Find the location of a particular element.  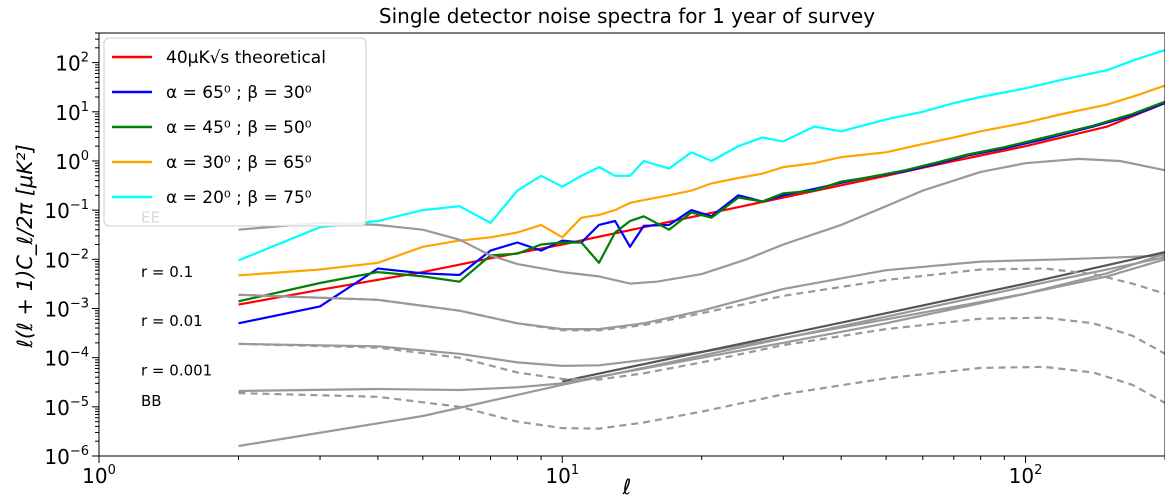

y-tick-label: 10⁻⁶ is located at coordinates (66, 456).